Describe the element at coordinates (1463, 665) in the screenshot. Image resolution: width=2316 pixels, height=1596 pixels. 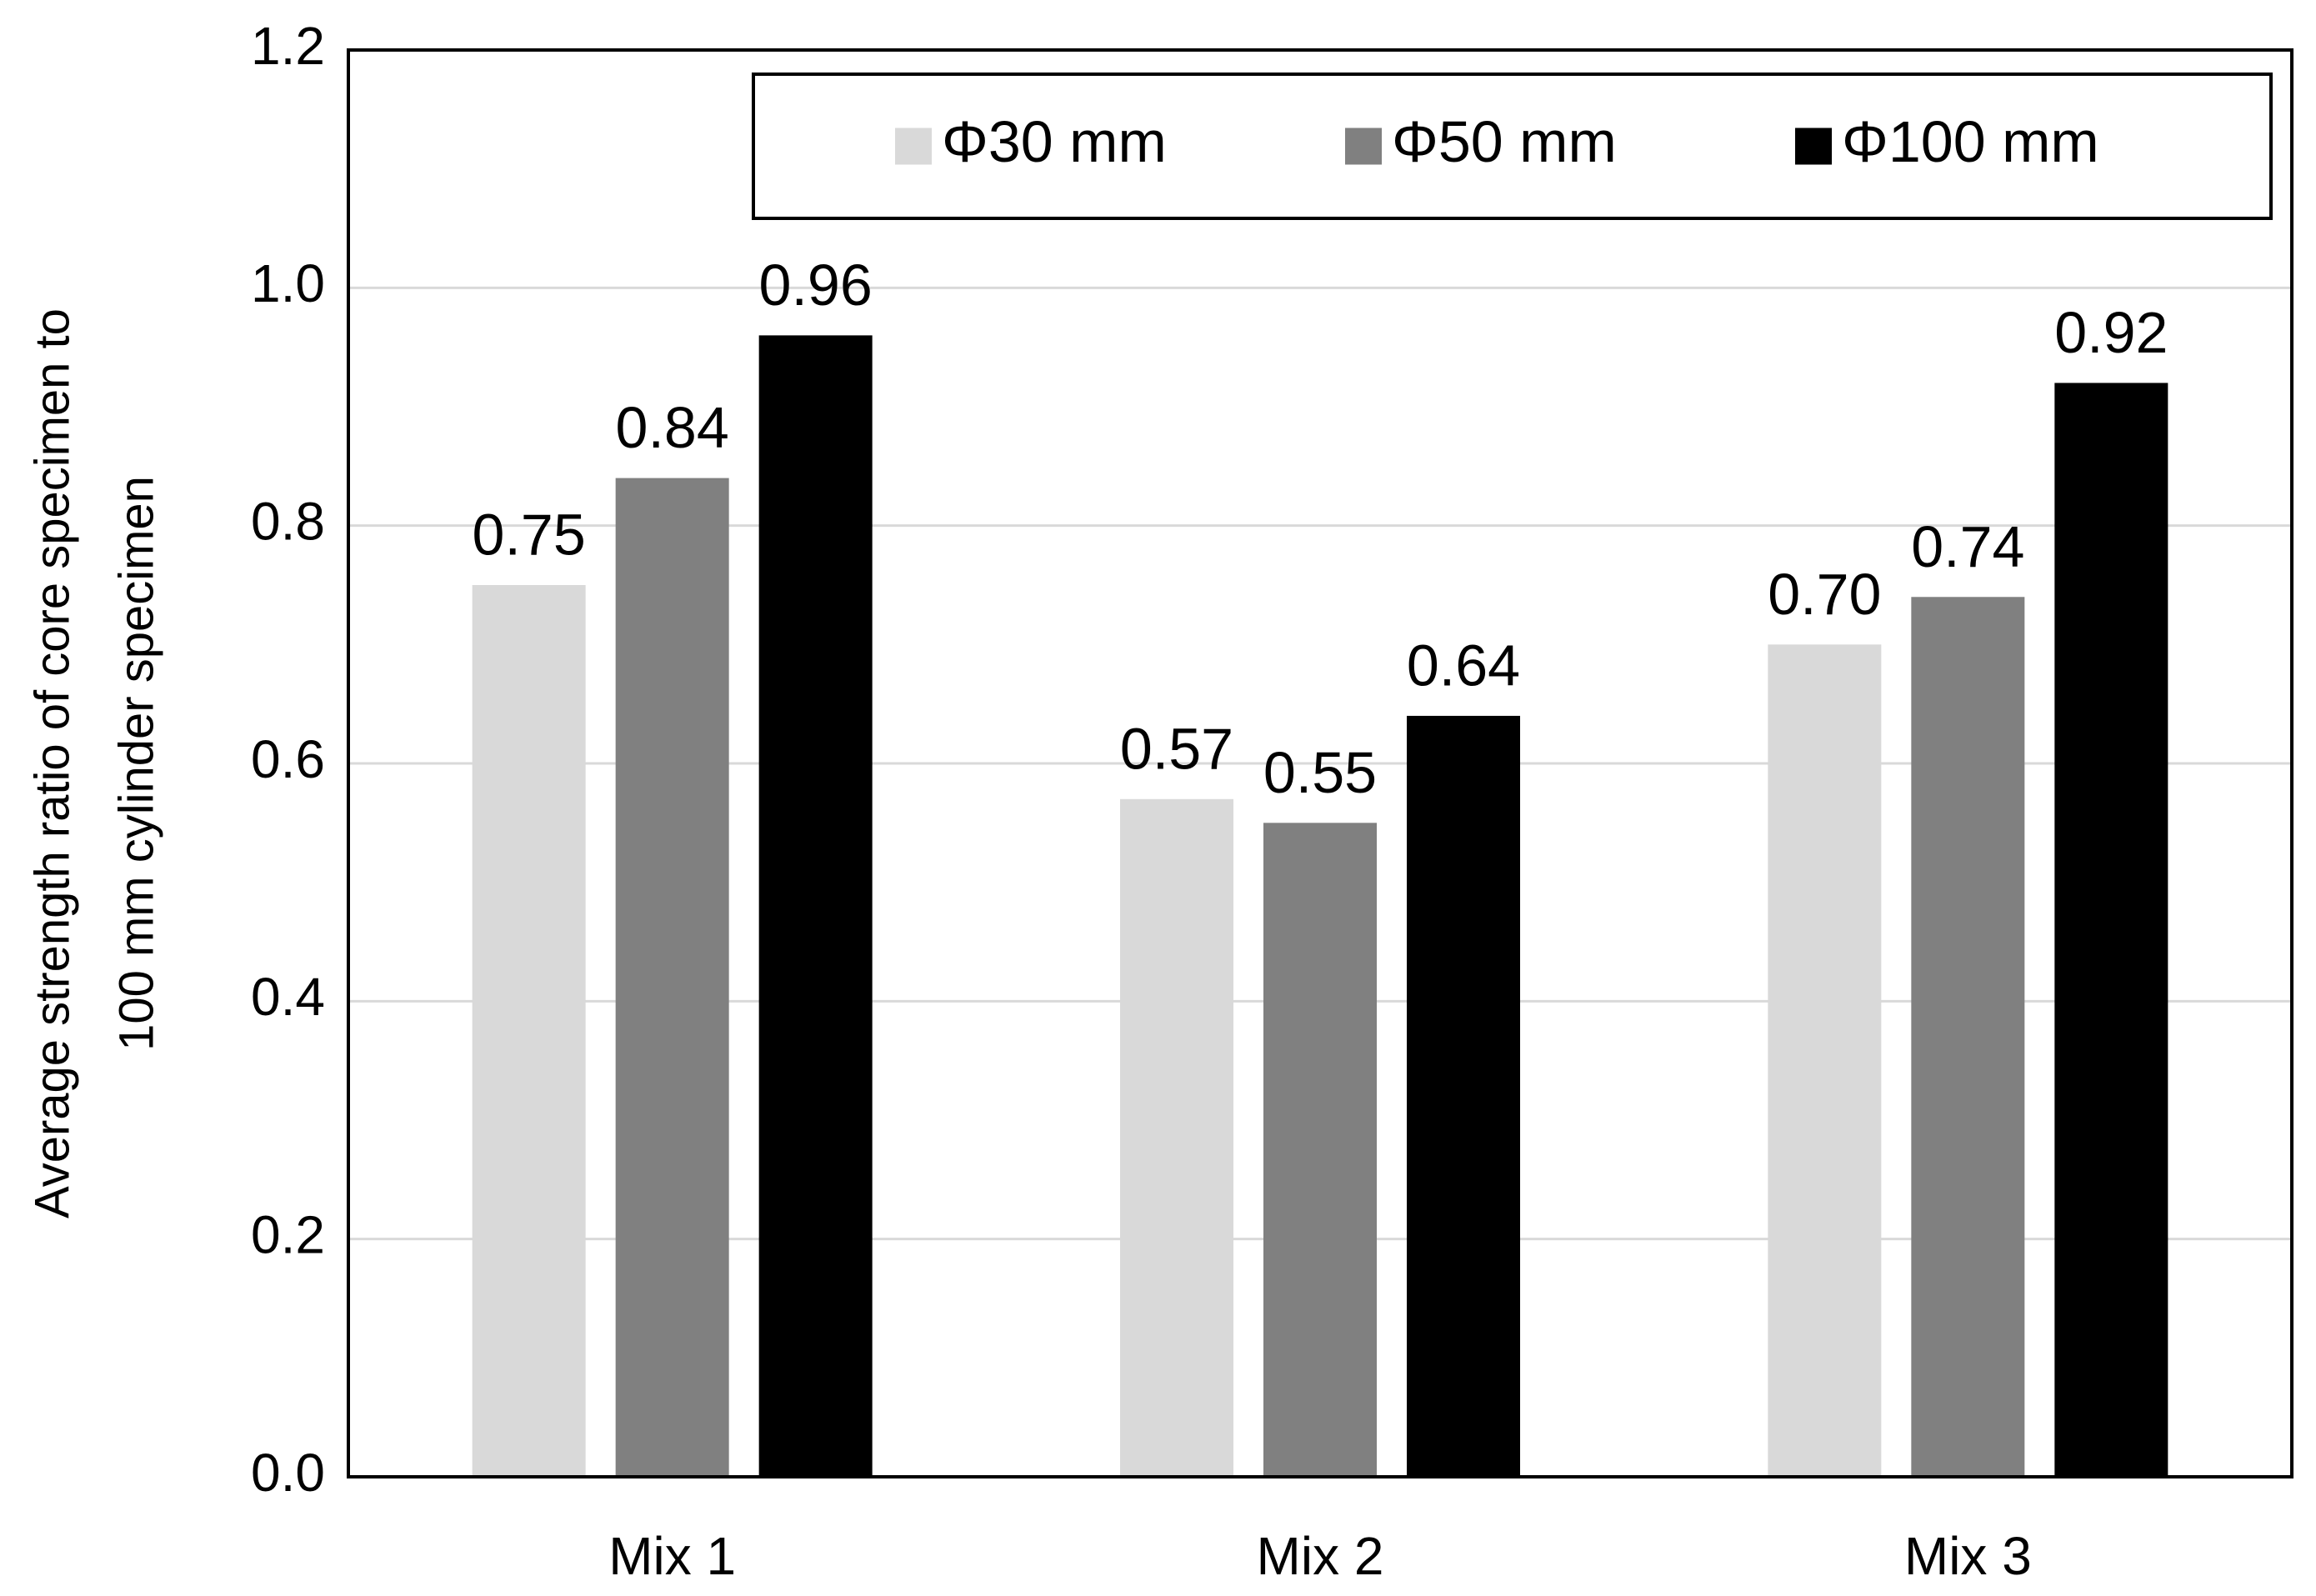
I see `data-label: 0.64` at that location.